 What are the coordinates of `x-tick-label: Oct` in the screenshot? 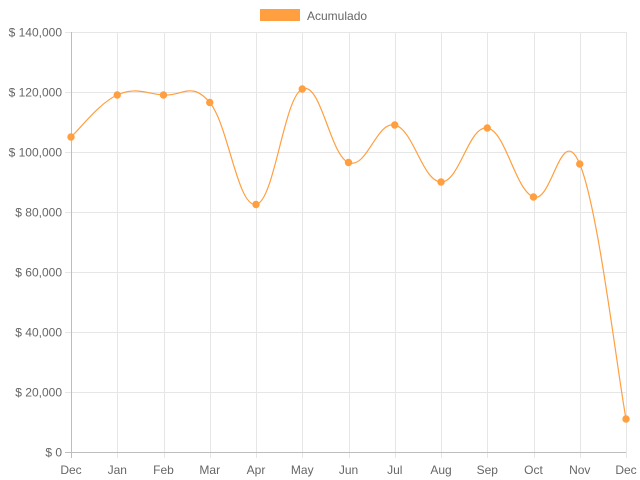 It's located at (533, 470).